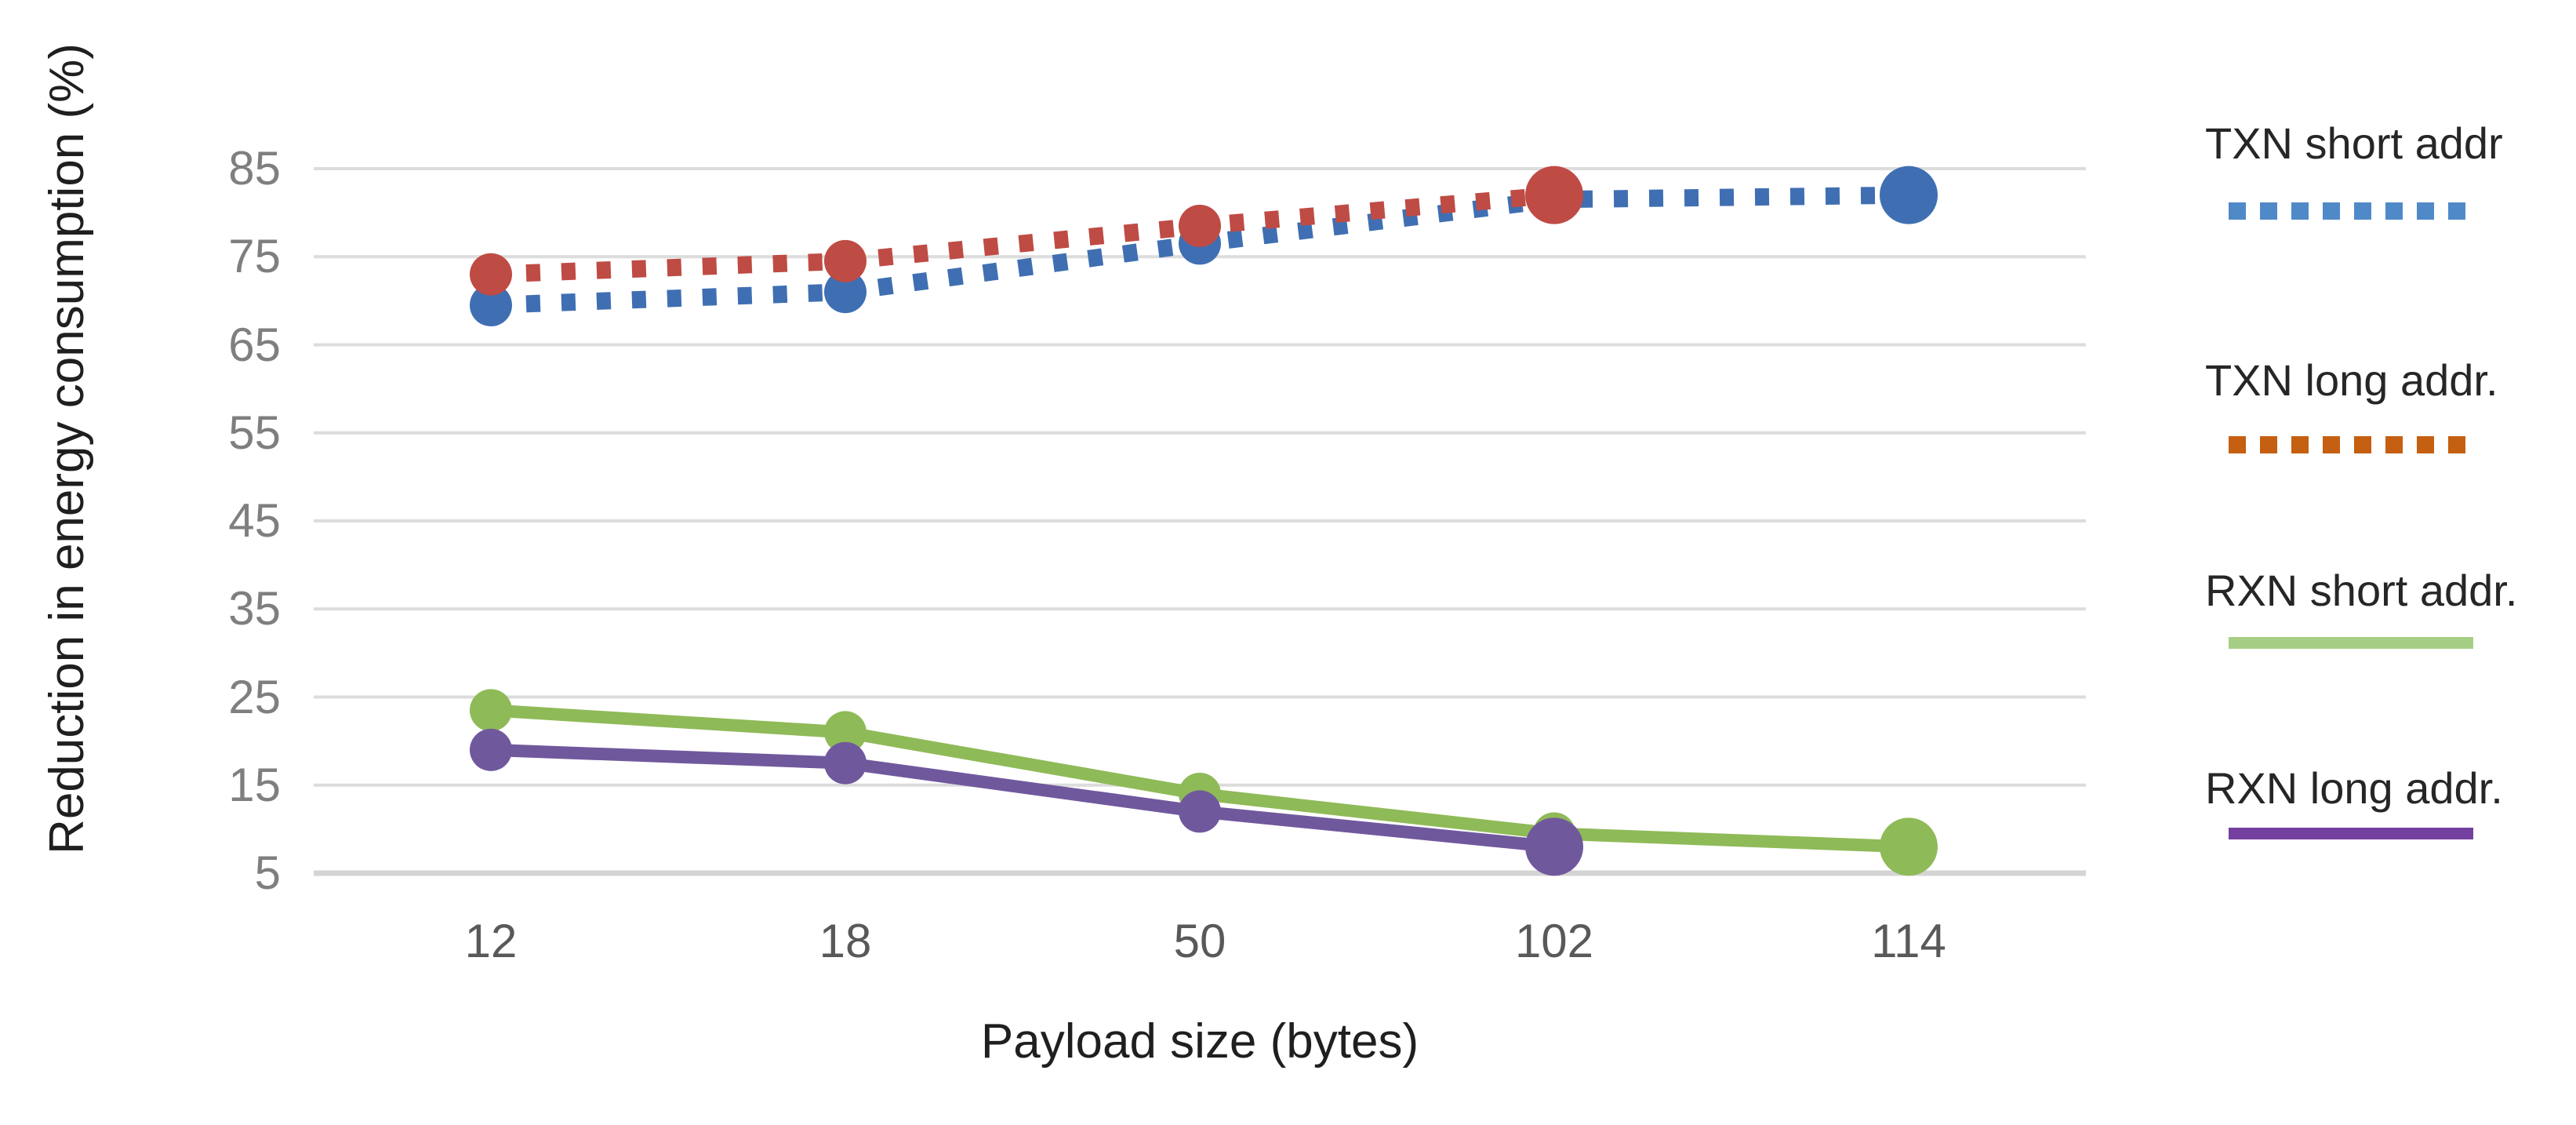 The height and width of the screenshot is (1125, 2576). Describe the element at coordinates (2351, 380) in the screenshot. I see `legend-item-2-label: TXN long addr.` at that location.